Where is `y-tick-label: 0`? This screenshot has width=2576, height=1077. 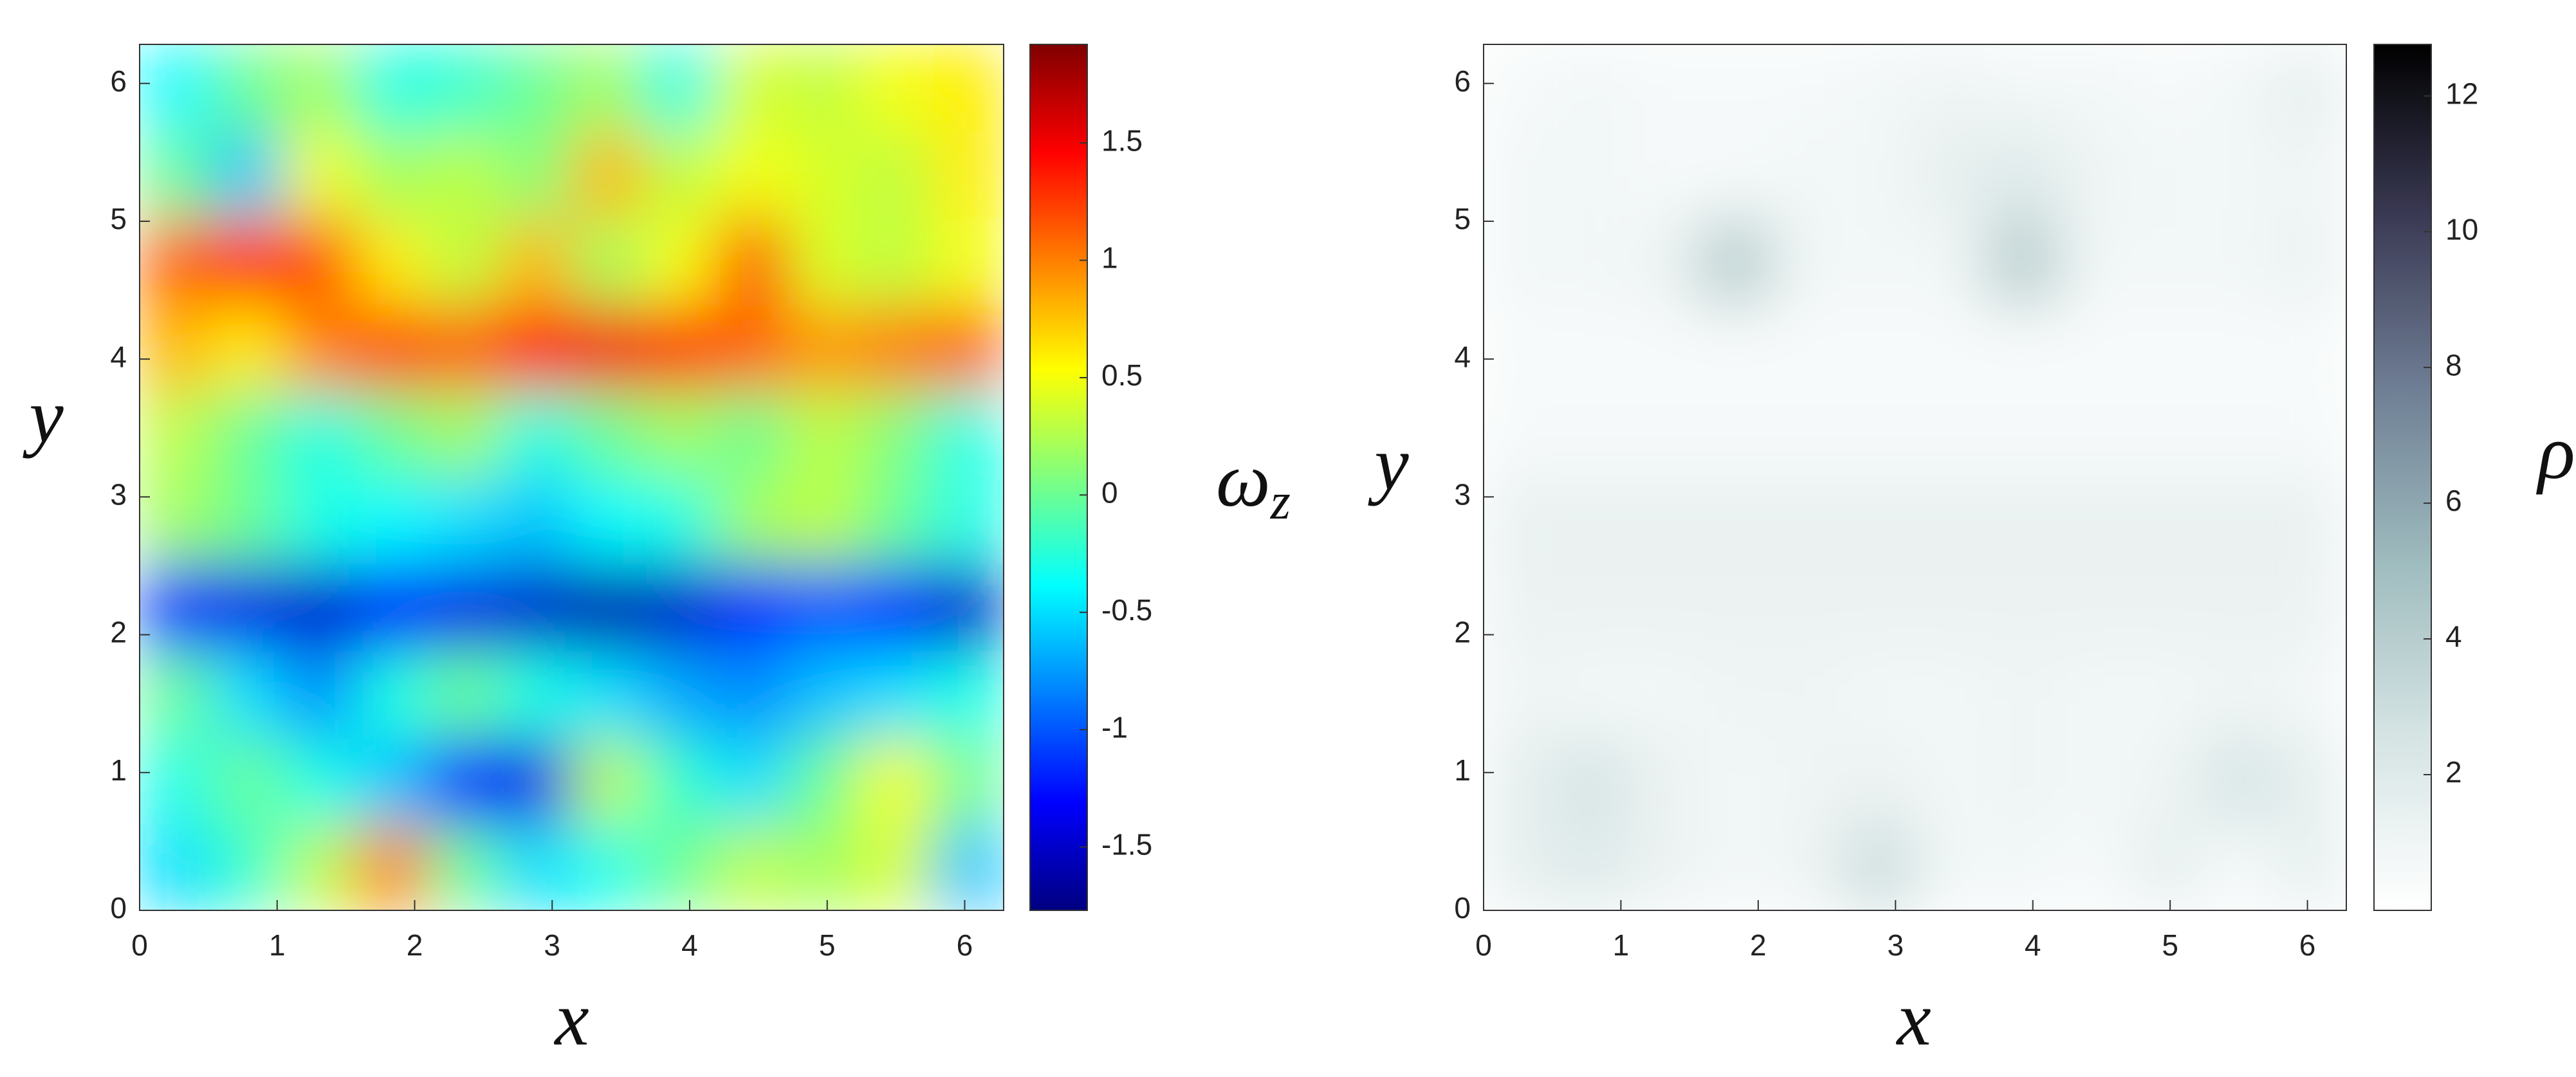
y-tick-label: 0 is located at coordinates (118, 908).